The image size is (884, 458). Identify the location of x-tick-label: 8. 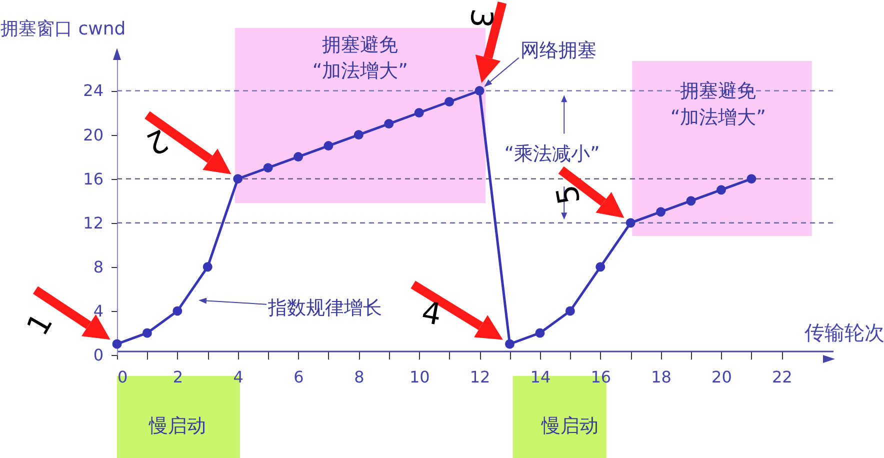
(359, 377).